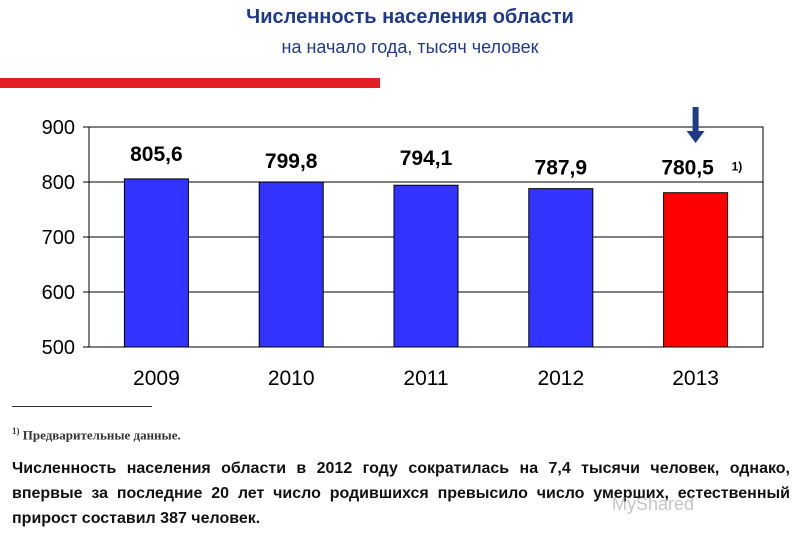 Image resolution: width=800 pixels, height=554 pixels. I want to click on footnote-divider, so click(82, 406).